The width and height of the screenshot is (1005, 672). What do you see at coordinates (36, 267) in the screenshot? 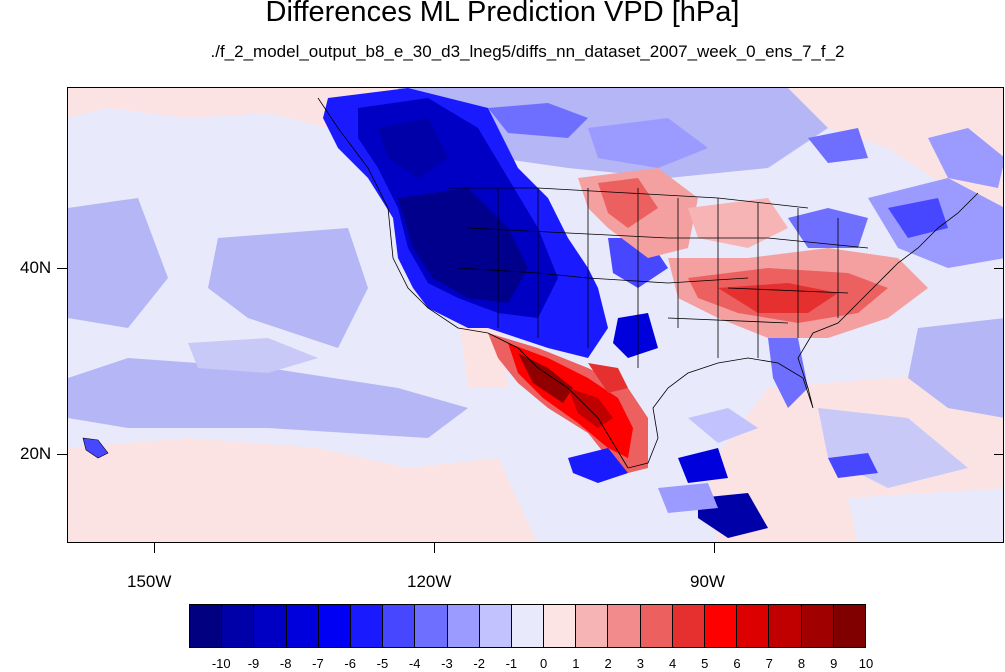
I see `lat-label-40n: 40N` at bounding box center [36, 267].